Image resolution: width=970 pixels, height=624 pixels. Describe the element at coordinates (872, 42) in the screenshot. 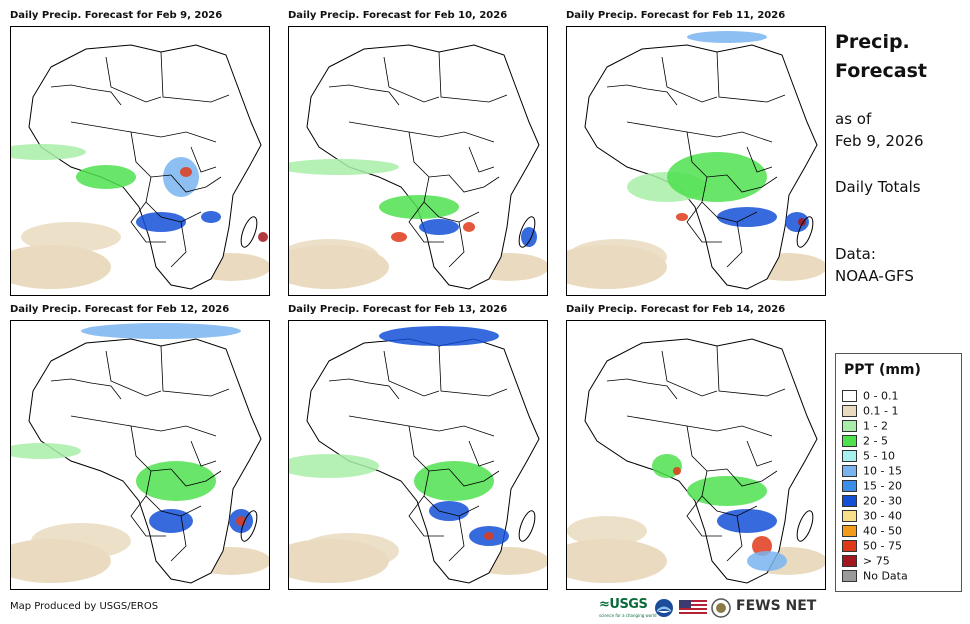

I see `sidebar-title-line1: Precip.` at that location.